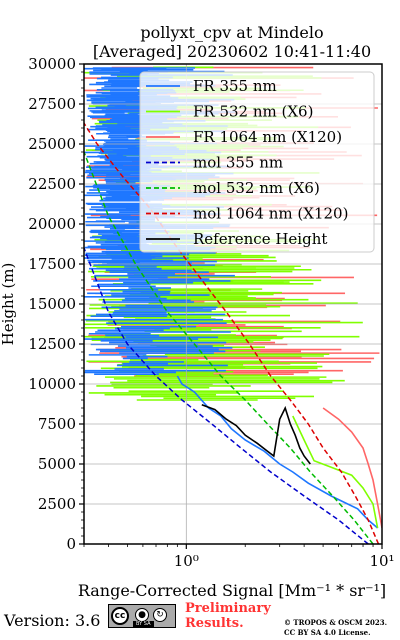  Describe the element at coordinates (238, 163) in the screenshot. I see `legend-label: mol 355 nm` at that location.